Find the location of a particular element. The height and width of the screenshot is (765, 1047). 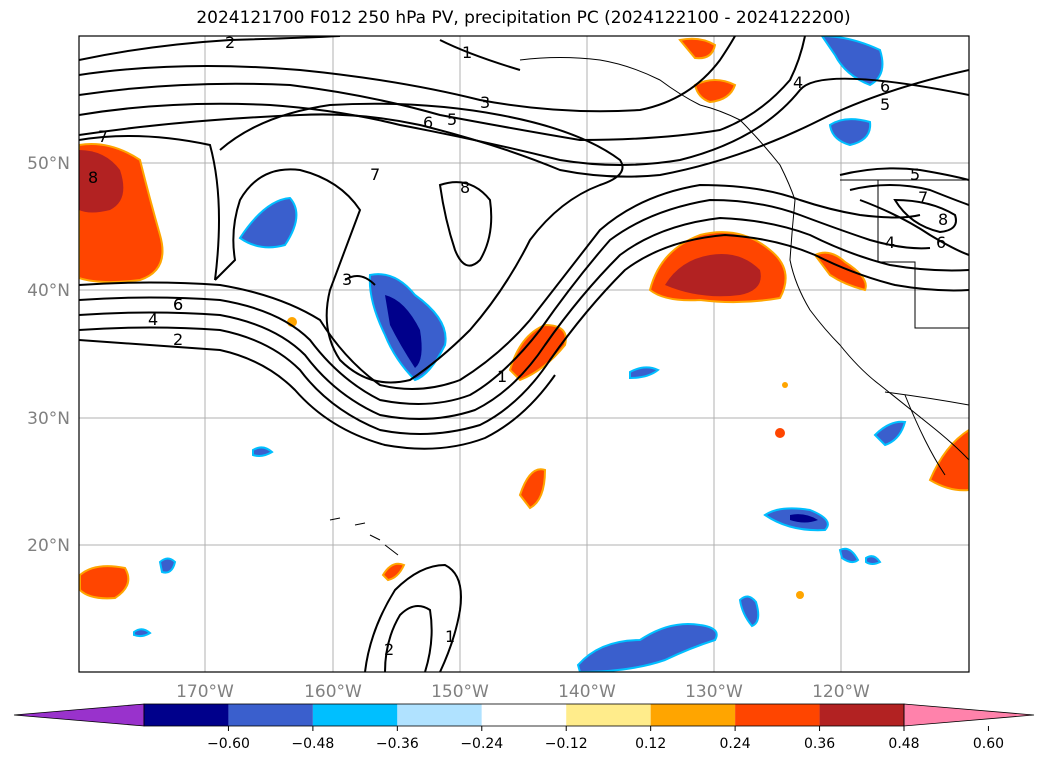

precip-blob-neg-central-core is located at coordinates (403, 331).